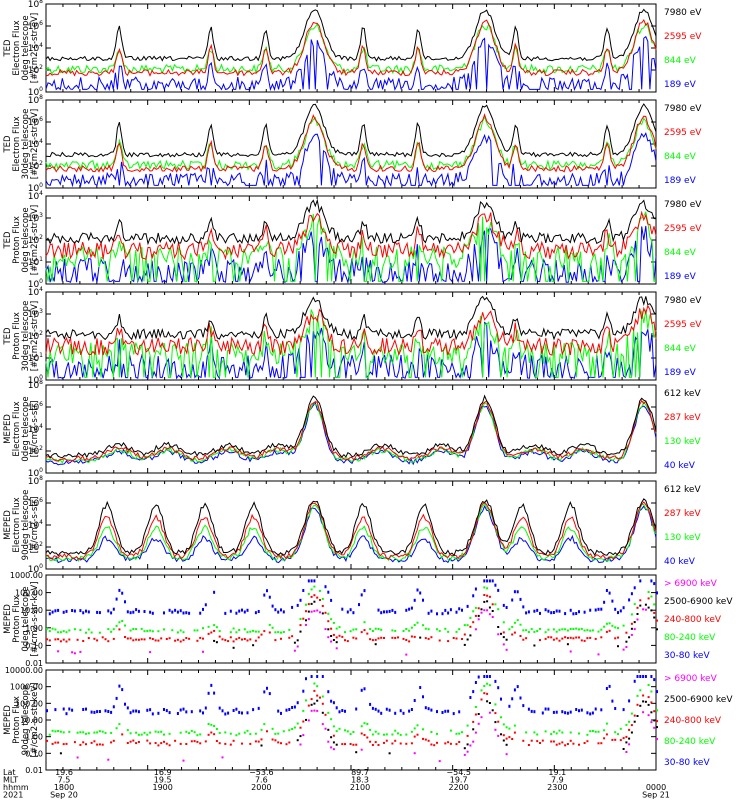 The height and width of the screenshot is (800, 750). I want to click on series-points-green, so click(353, 709).